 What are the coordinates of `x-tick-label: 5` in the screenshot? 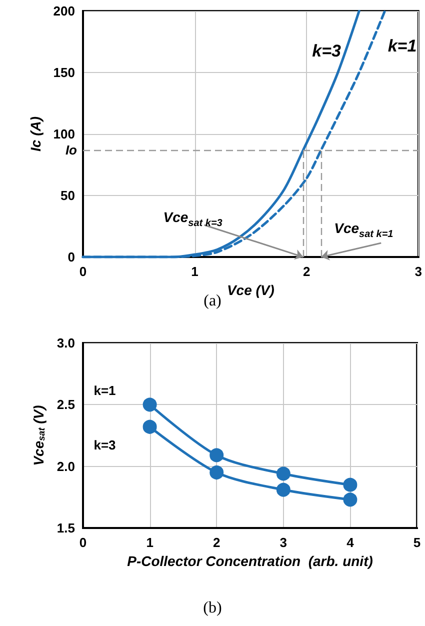 It's located at (417, 542).